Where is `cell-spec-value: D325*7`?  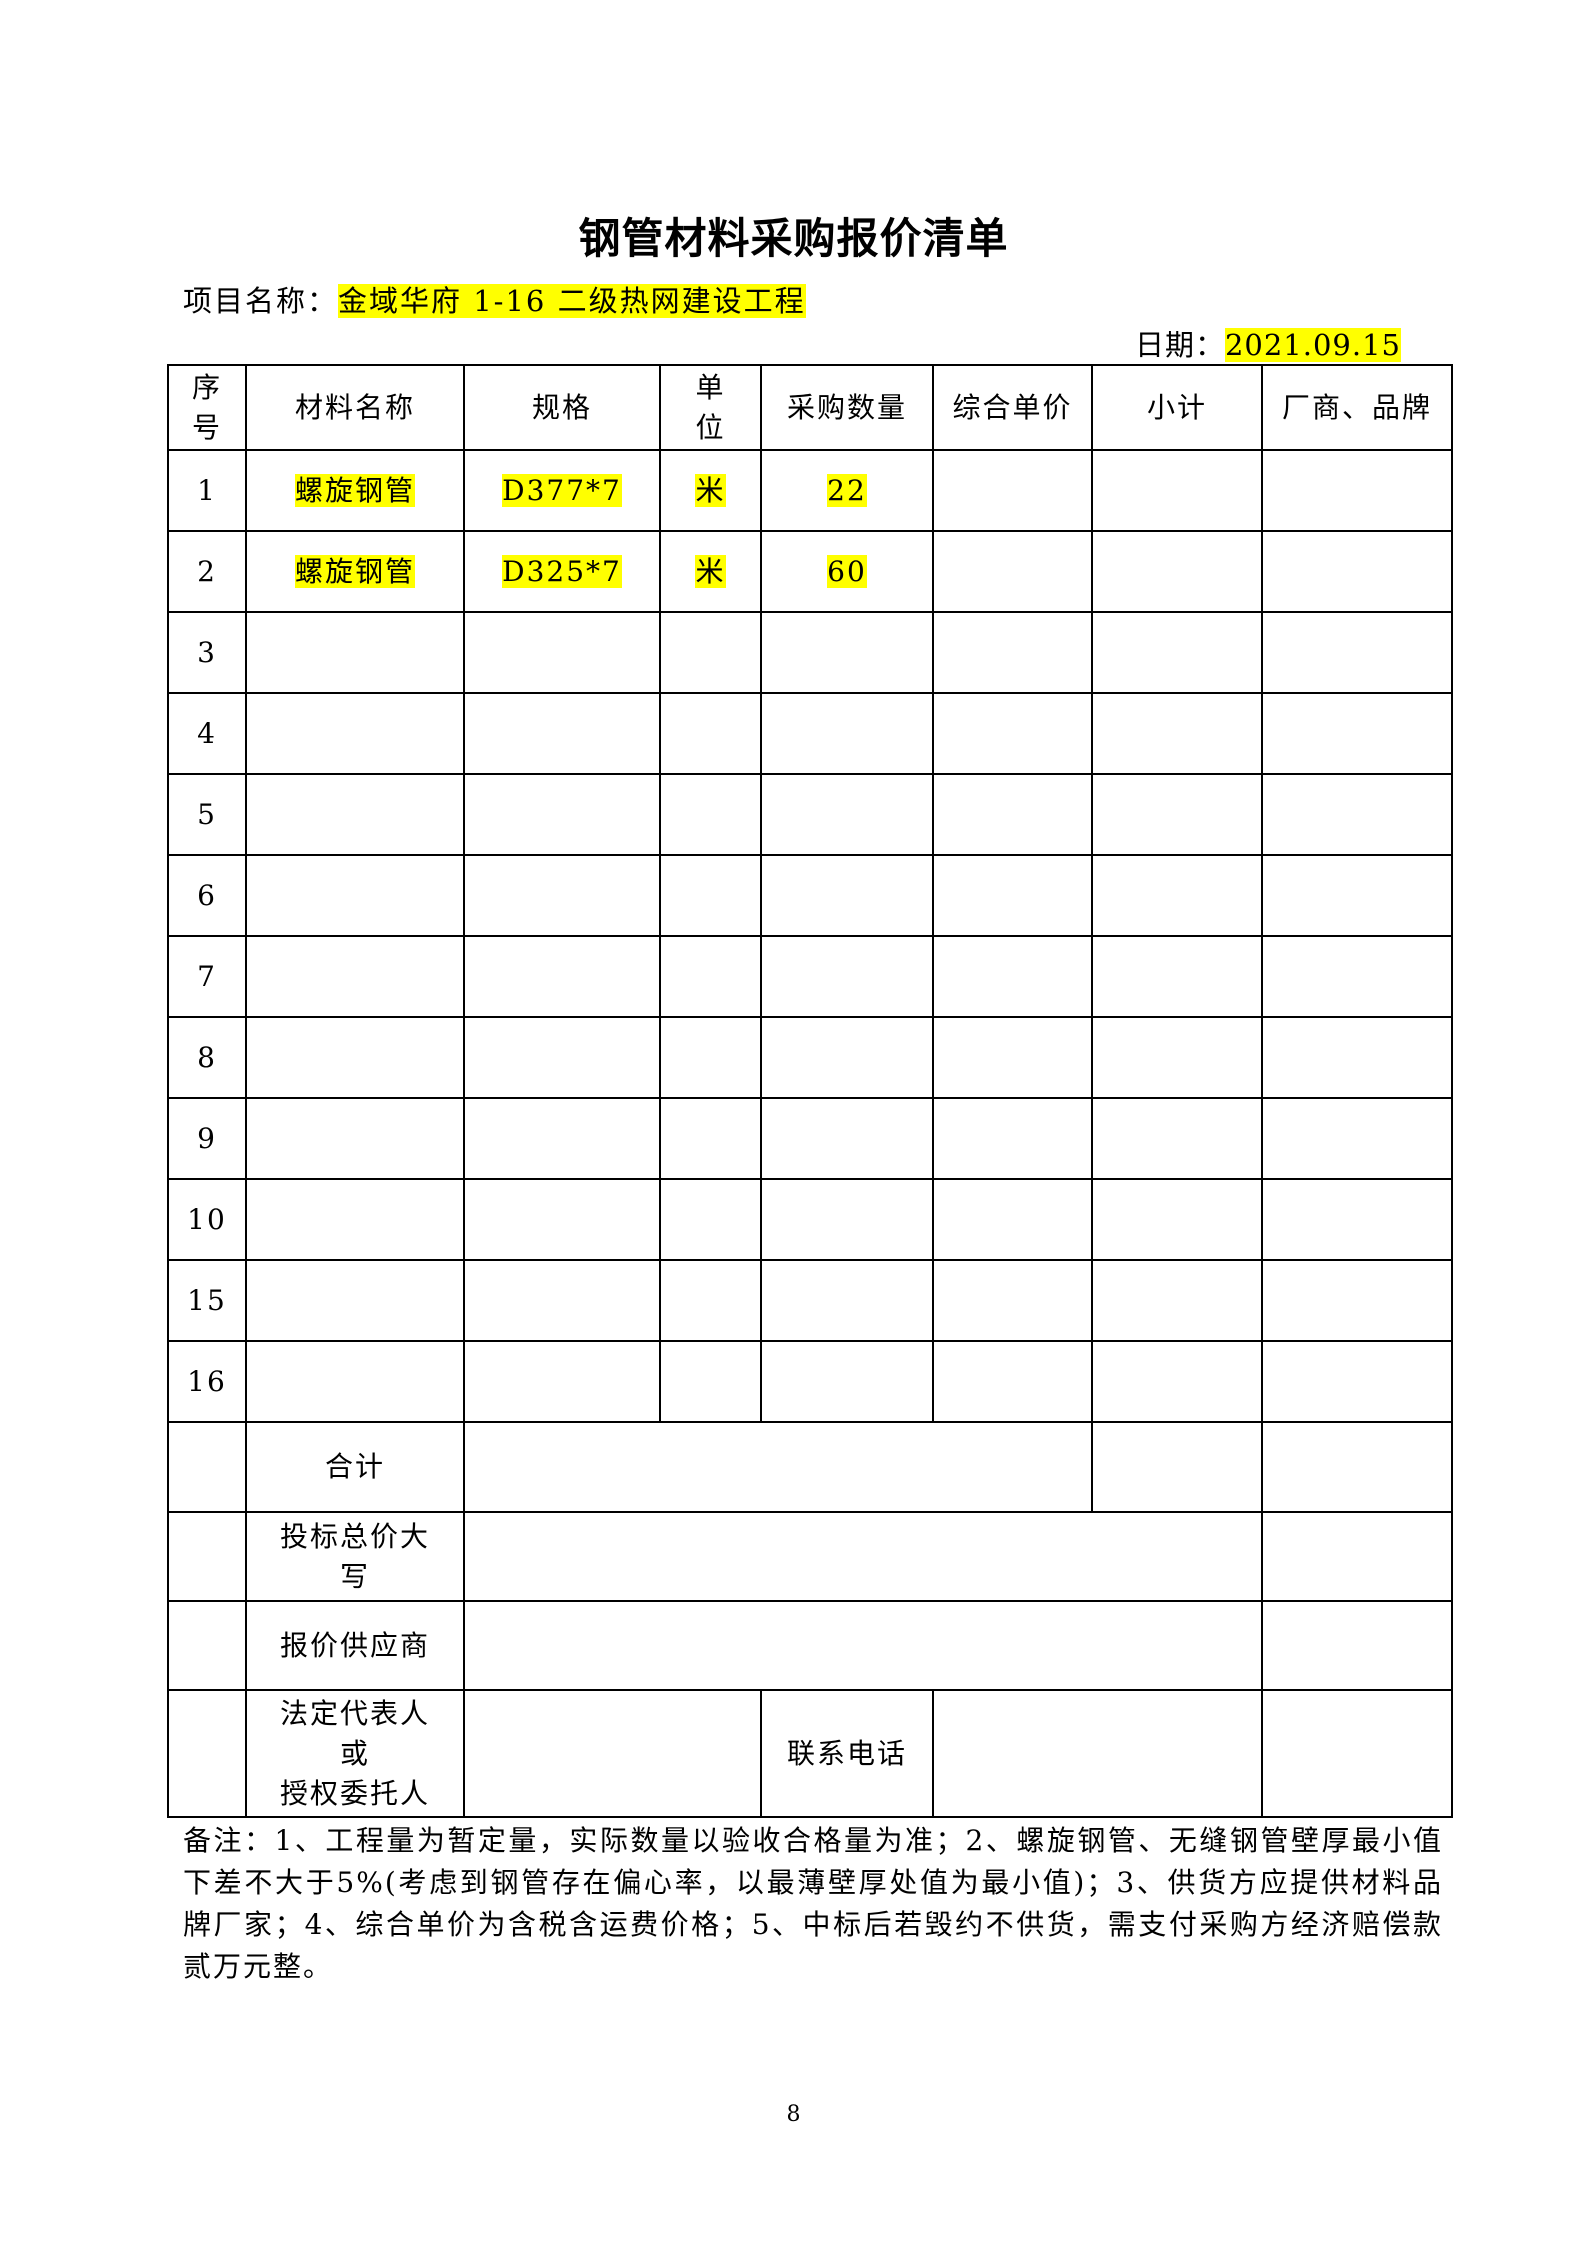 cell-spec-value: D325*7 is located at coordinates (562, 571).